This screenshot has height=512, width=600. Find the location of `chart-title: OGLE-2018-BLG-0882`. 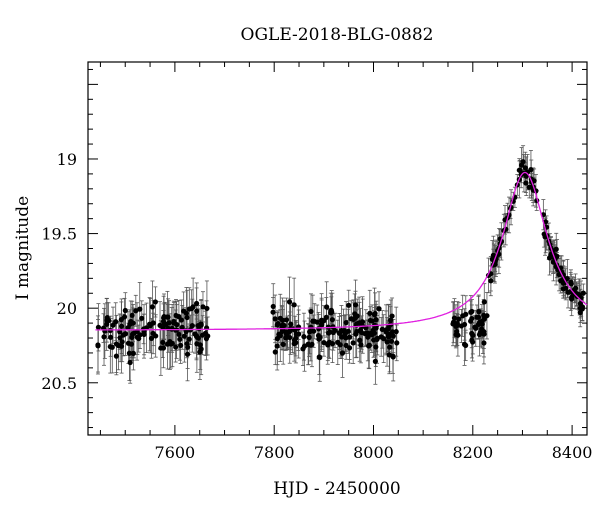

chart-title: OGLE-2018-BLG-0882 is located at coordinates (337, 35).